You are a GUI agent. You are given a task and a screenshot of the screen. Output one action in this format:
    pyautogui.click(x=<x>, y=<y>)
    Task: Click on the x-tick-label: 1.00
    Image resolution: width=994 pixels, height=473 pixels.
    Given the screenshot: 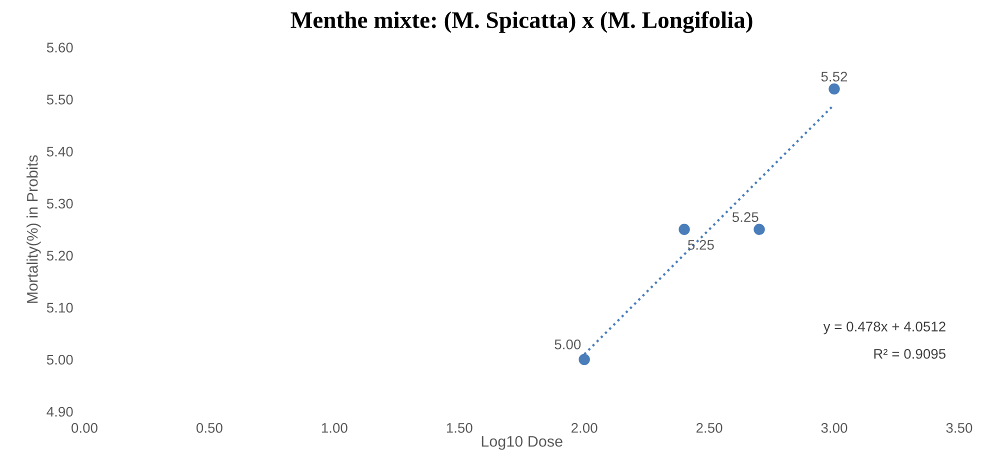 What is the action you would take?
    pyautogui.click(x=335, y=427)
    